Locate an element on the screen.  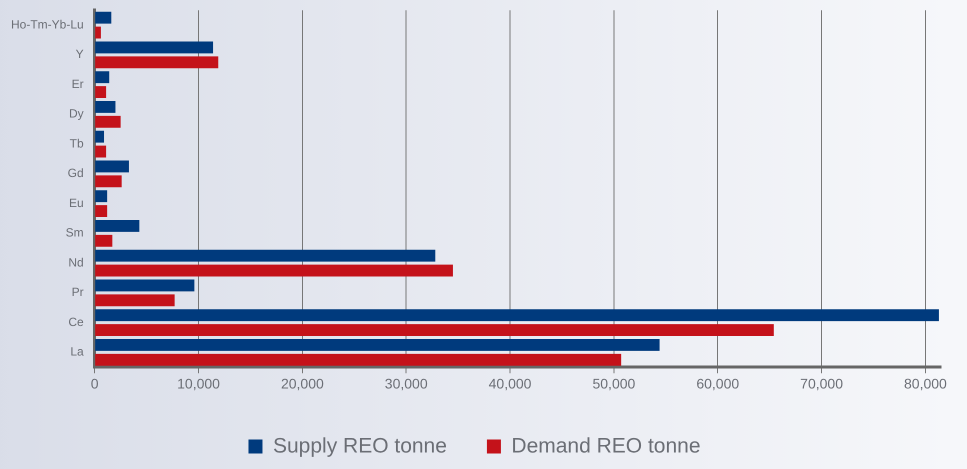
x-tick-label: 0 is located at coordinates (94, 383).